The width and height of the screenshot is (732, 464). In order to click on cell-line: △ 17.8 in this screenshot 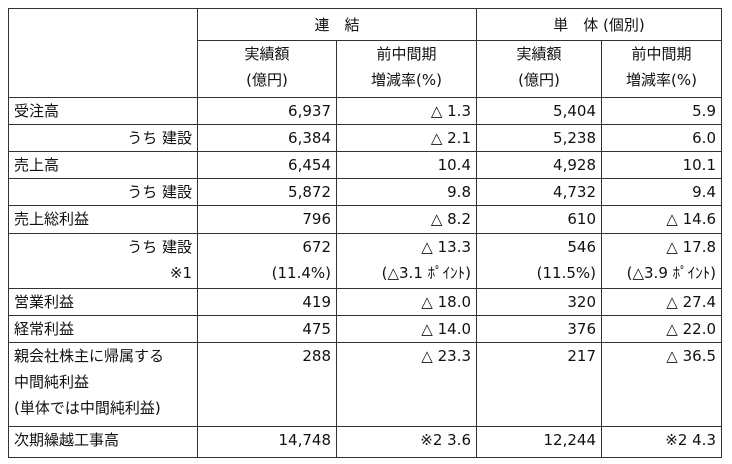, I will do `click(691, 247)`.